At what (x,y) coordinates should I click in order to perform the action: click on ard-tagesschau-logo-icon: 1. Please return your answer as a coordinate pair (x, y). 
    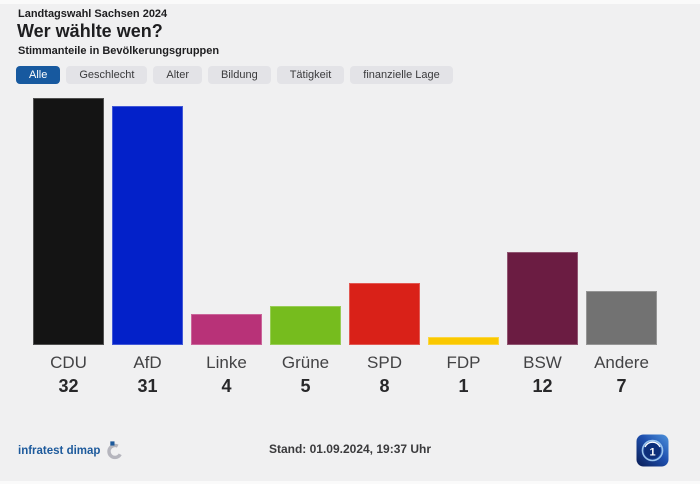
    Looking at the image, I should click on (652, 450).